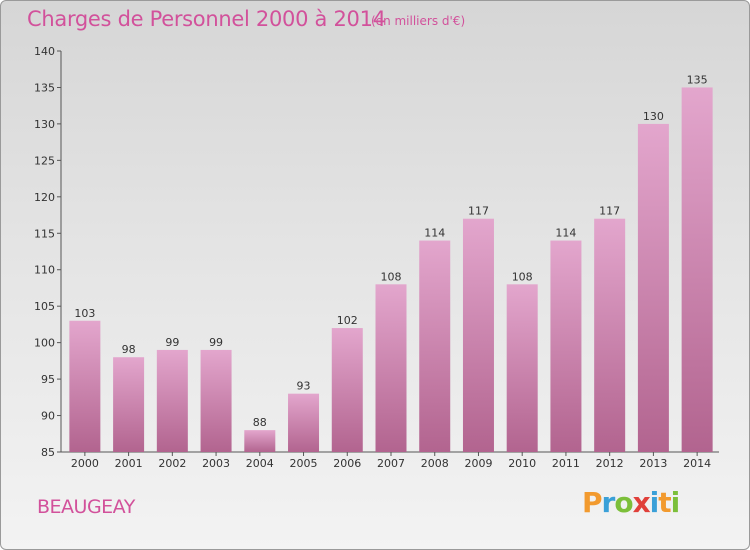 The width and height of the screenshot is (750, 550). What do you see at coordinates (641, 502) in the screenshot?
I see `logo-letter: x` at bounding box center [641, 502].